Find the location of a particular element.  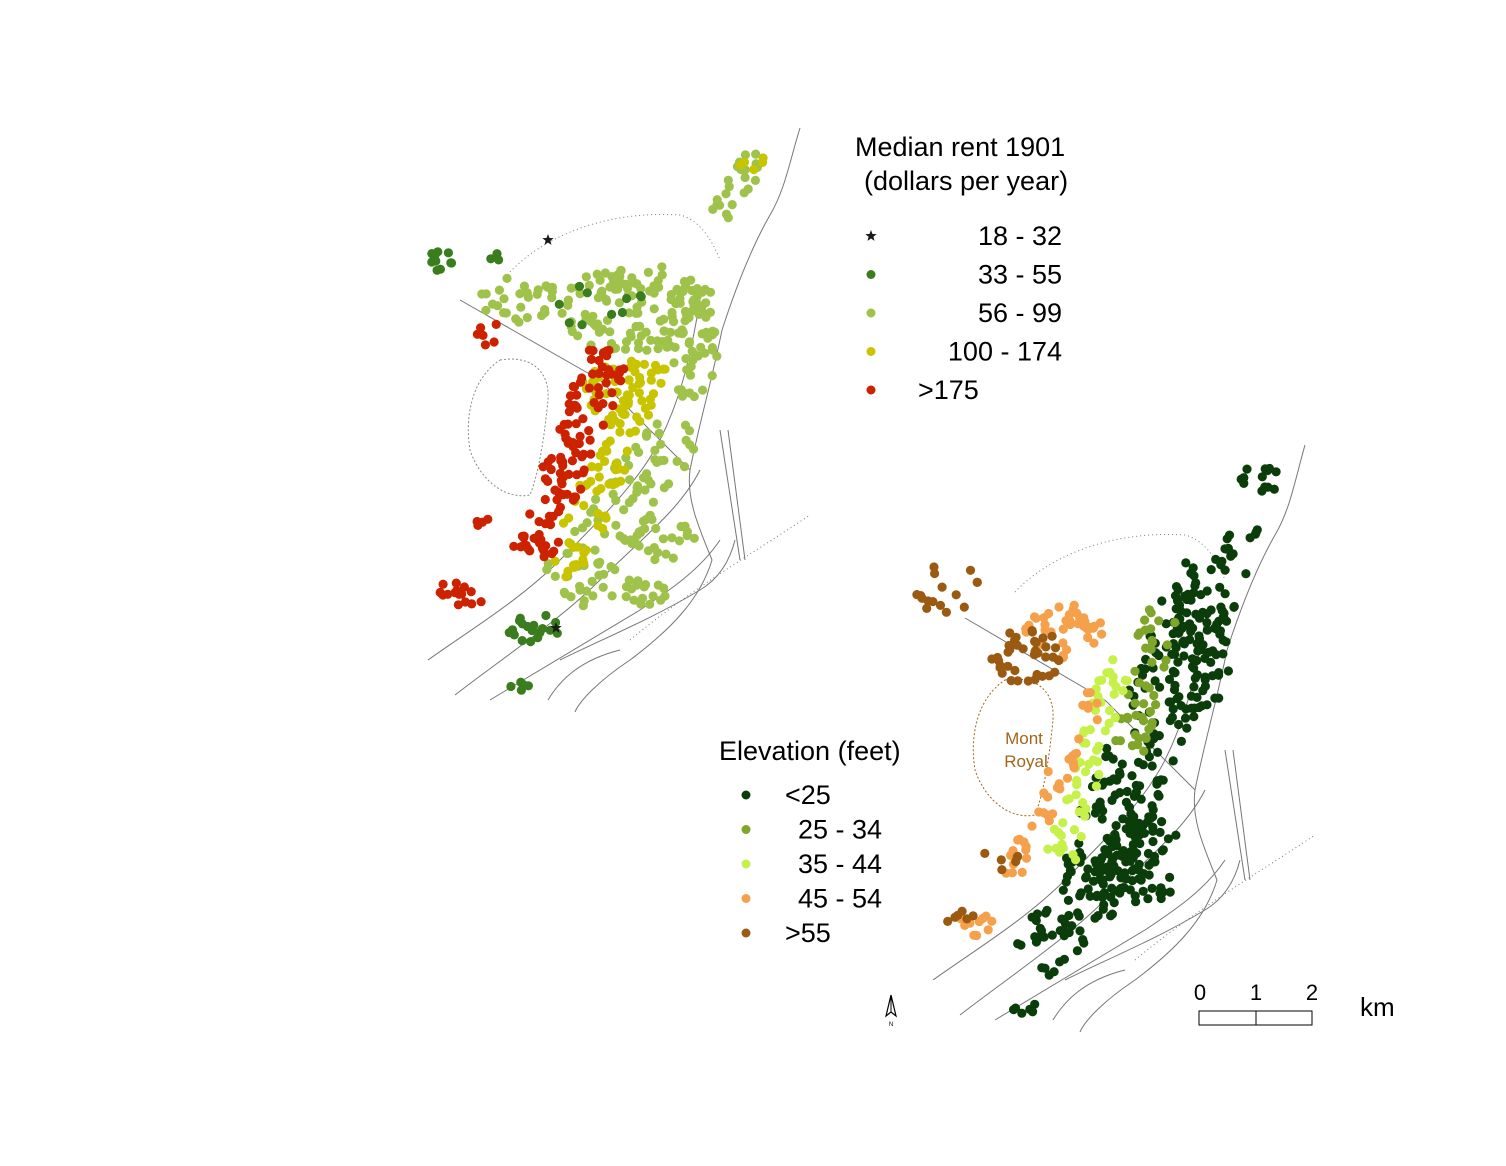

rent-legend-label: >175 is located at coordinates (948, 390).